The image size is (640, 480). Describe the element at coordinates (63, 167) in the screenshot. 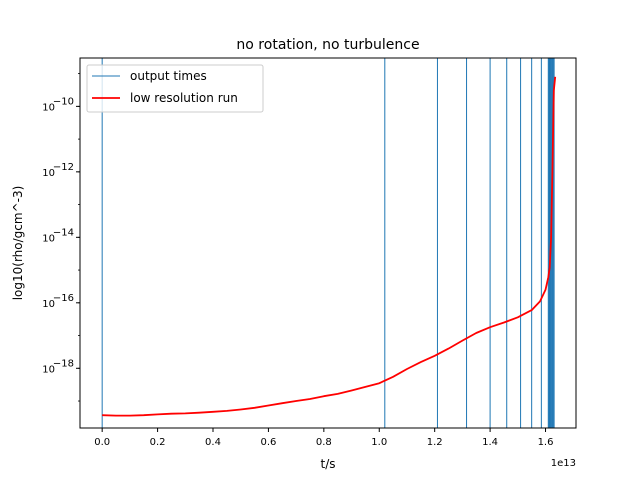

I see `y-tick-exponent: −12` at that location.